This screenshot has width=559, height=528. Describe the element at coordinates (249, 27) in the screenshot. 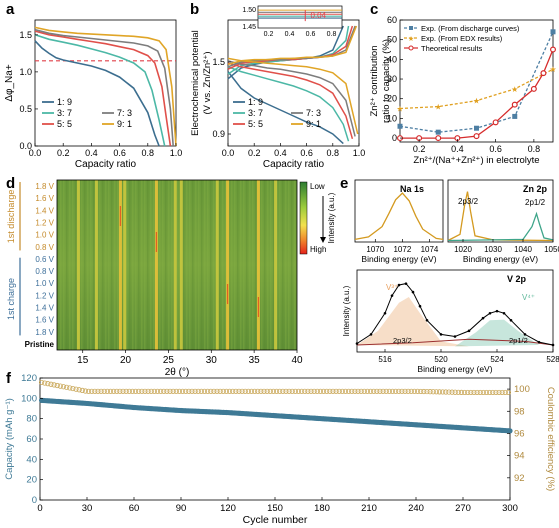

I see `inset-y-tick: 1.45` at that location.